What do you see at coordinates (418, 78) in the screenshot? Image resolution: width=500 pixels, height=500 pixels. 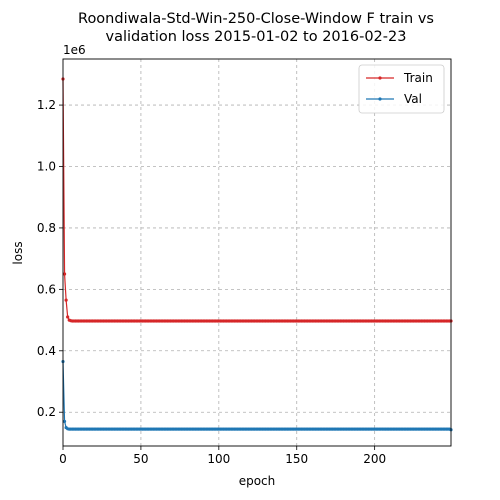 I see `legend-train-label: Train` at bounding box center [418, 78].